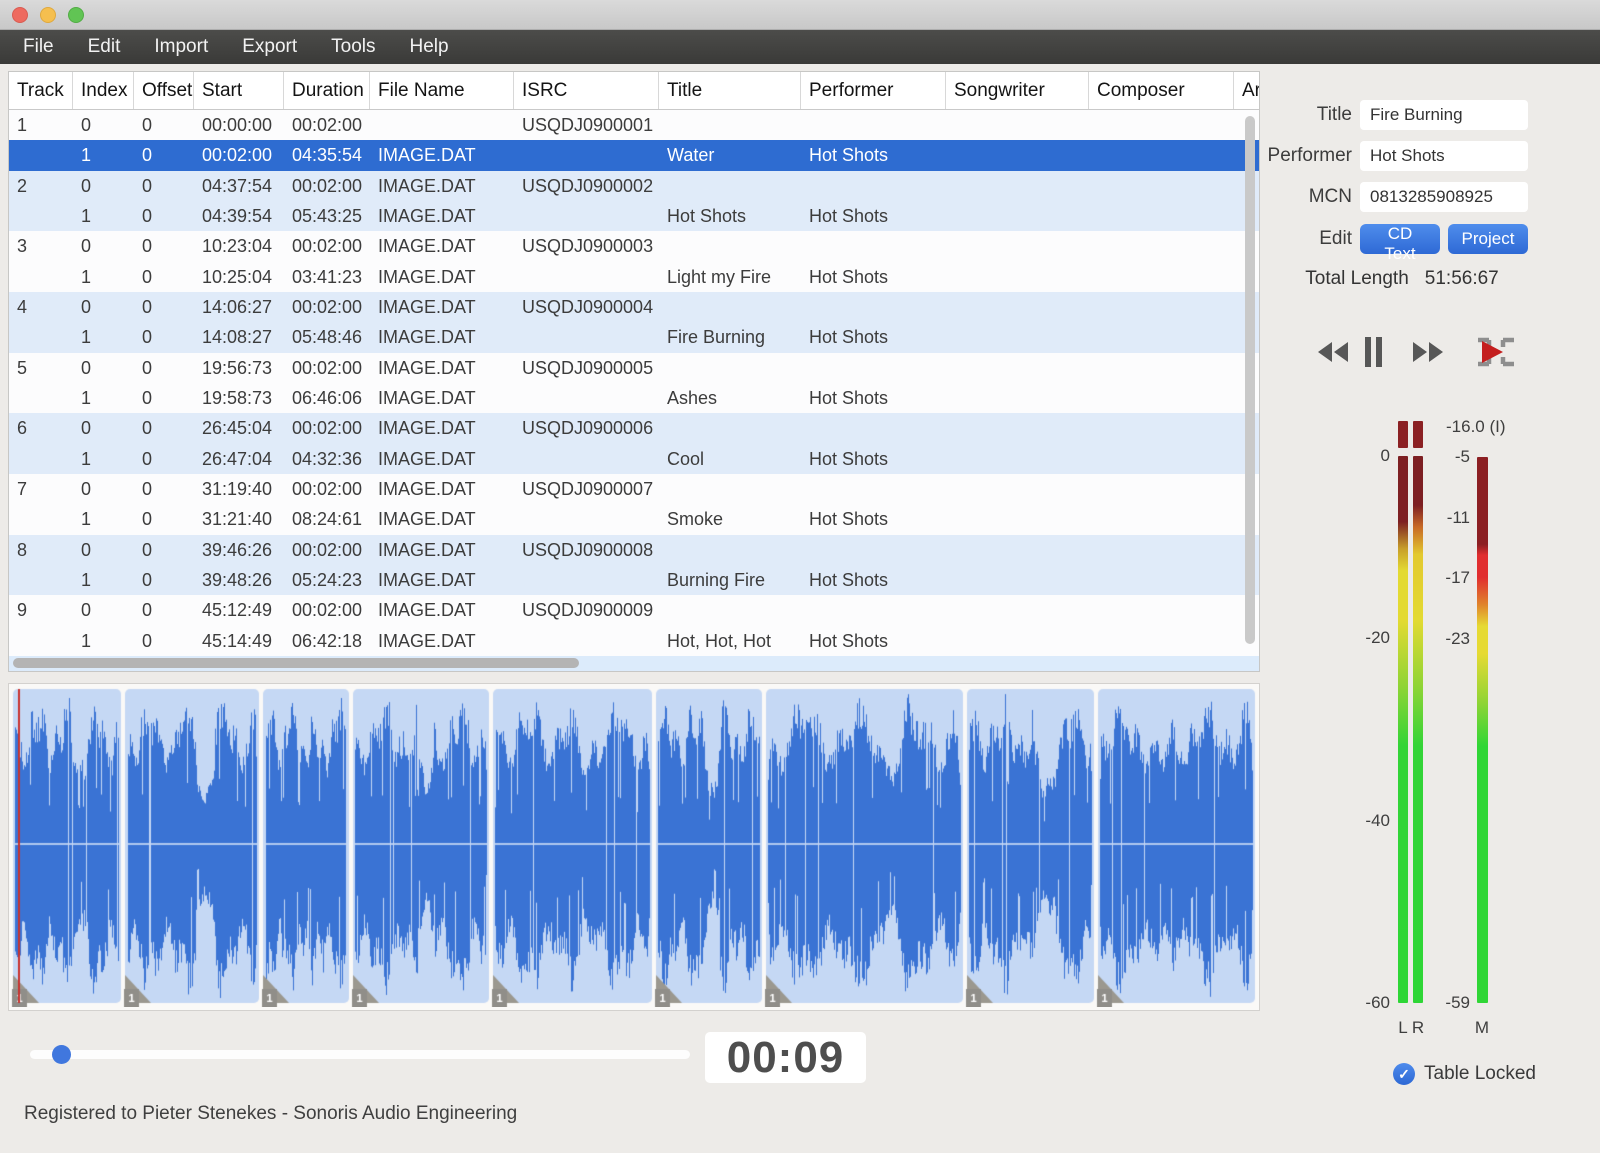 The height and width of the screenshot is (1153, 1600). I want to click on cell-index: 1, so click(86, 276).